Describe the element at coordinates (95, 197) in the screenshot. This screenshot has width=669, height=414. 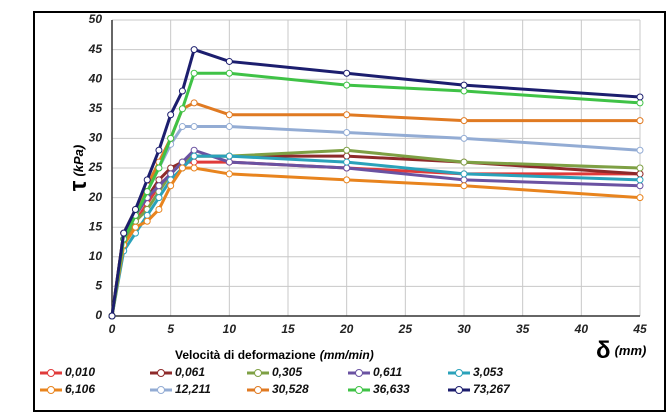
I see `y-tick-label: 20` at that location.